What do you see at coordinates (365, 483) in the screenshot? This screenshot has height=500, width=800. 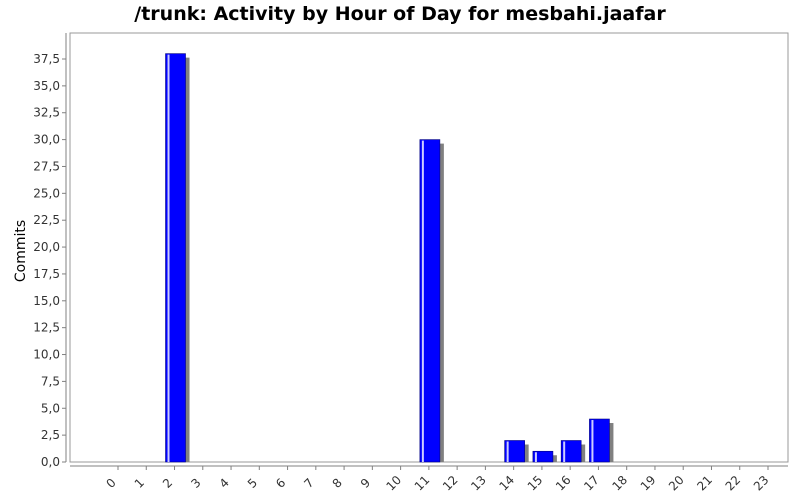 I see `x-tick-label: 9` at bounding box center [365, 483].